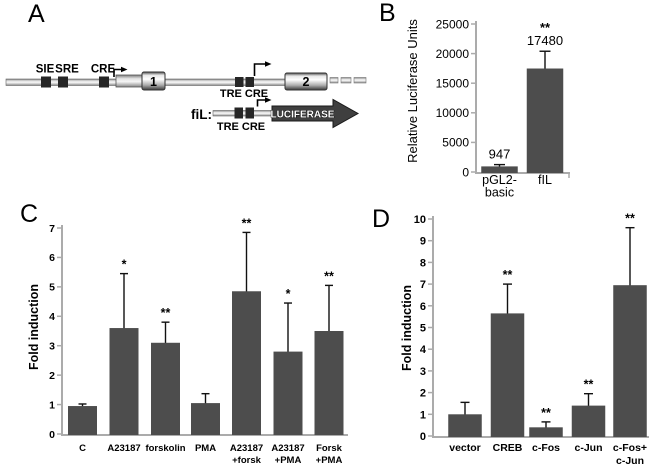 The image size is (651, 474). I want to click on exon2-box, so click(306, 81).